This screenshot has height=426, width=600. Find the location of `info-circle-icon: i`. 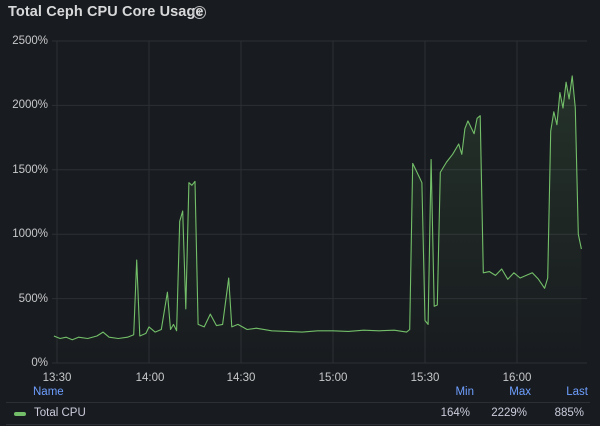

info-circle-icon: i is located at coordinates (199, 12).